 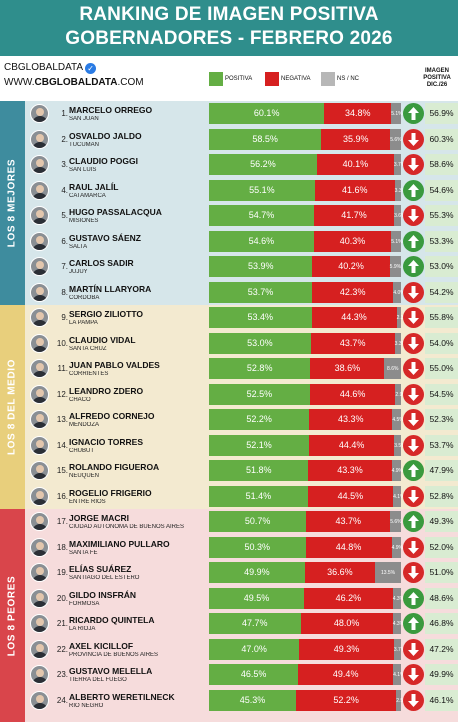 I want to click on stacked-bar: 45.3% 52.2% 2.5%, so click(x=308, y=700).